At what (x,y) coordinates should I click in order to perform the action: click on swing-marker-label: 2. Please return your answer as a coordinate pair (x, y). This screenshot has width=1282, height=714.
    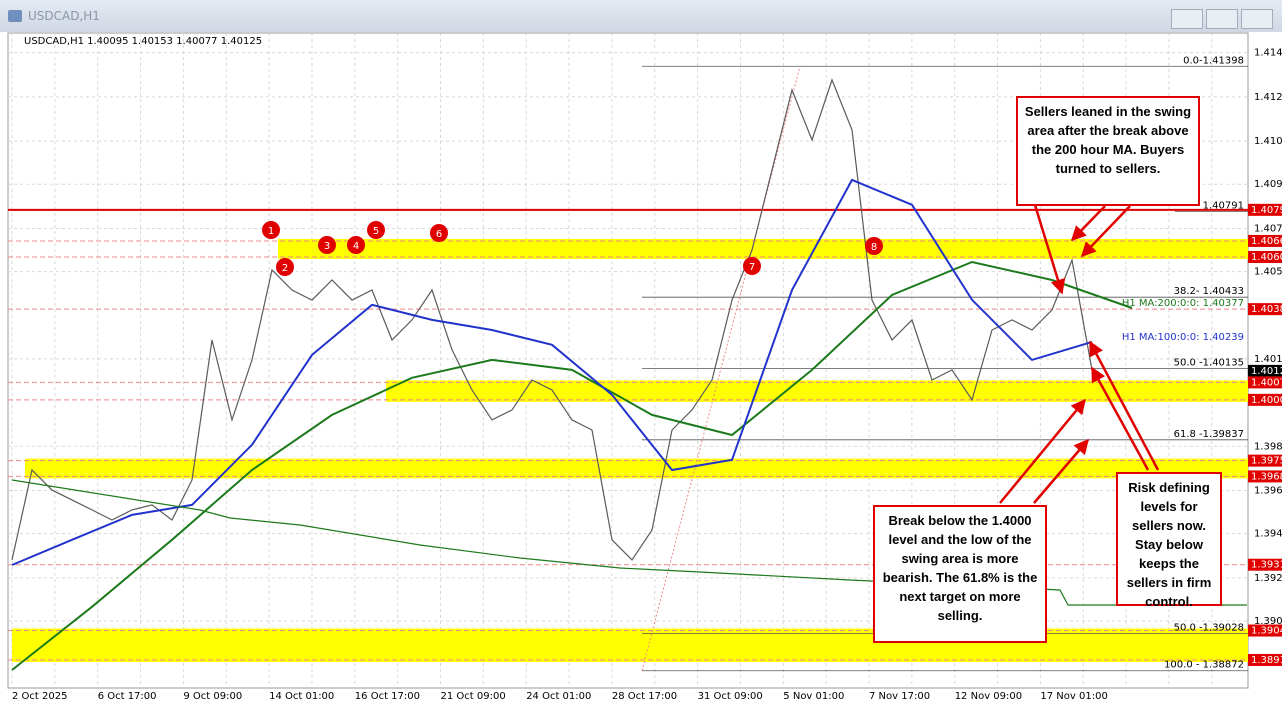
    Looking at the image, I should click on (285, 268).